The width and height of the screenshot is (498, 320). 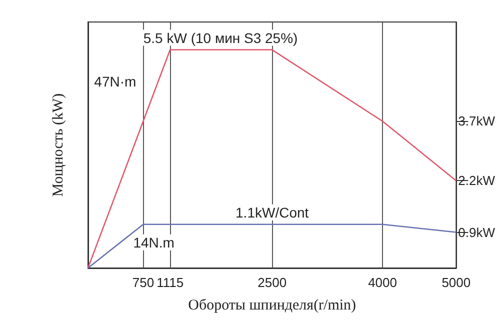 I want to click on x-tick-label: 750, so click(x=143, y=282).